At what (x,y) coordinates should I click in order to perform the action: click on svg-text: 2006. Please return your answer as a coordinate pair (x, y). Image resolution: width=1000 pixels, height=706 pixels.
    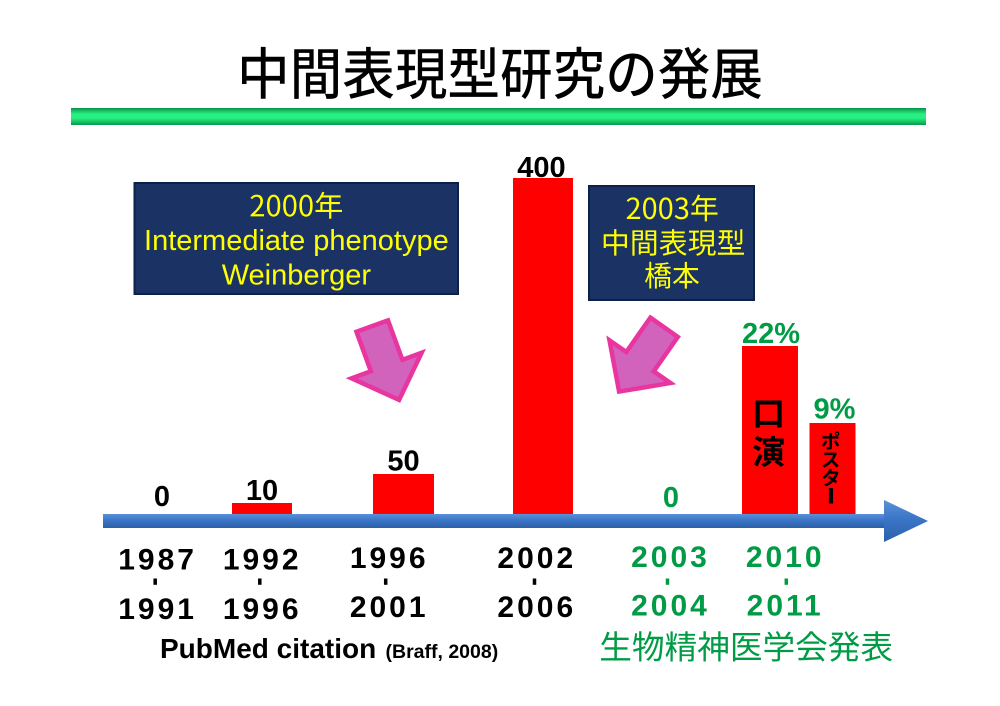
    Looking at the image, I should click on (536, 607).